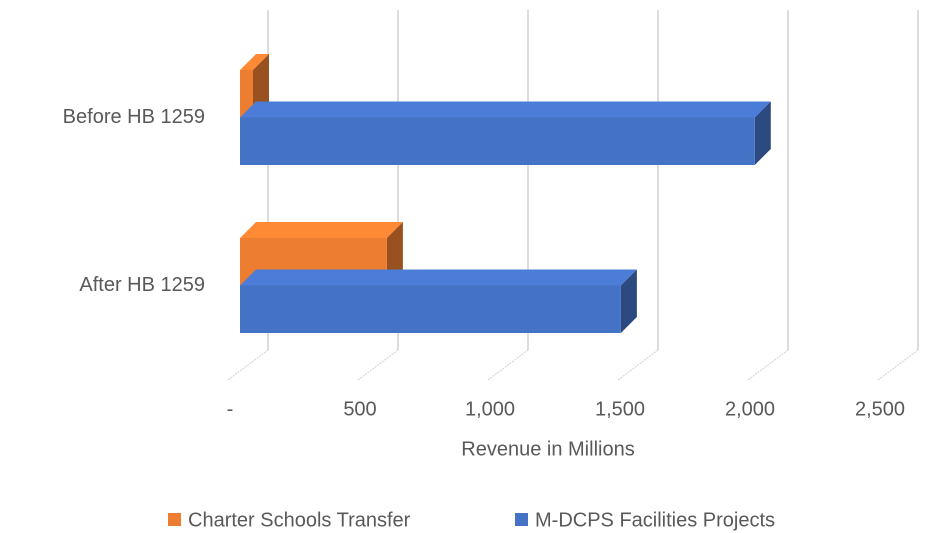  Describe the element at coordinates (490, 409) in the screenshot. I see `x-tick-label: 1,000` at that location.